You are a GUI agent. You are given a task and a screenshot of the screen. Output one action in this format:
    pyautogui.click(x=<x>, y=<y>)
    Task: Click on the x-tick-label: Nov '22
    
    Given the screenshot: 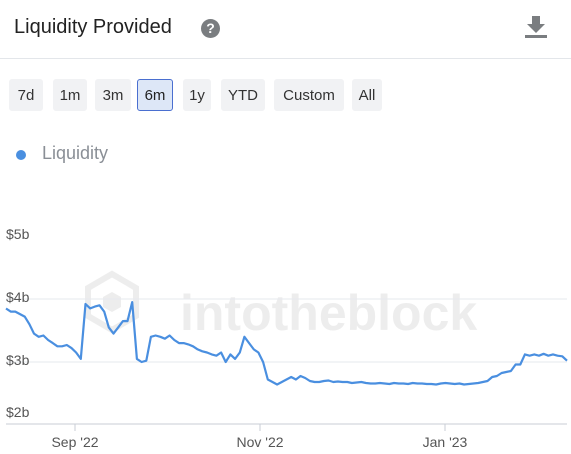 What is the action you would take?
    pyautogui.click(x=259, y=442)
    